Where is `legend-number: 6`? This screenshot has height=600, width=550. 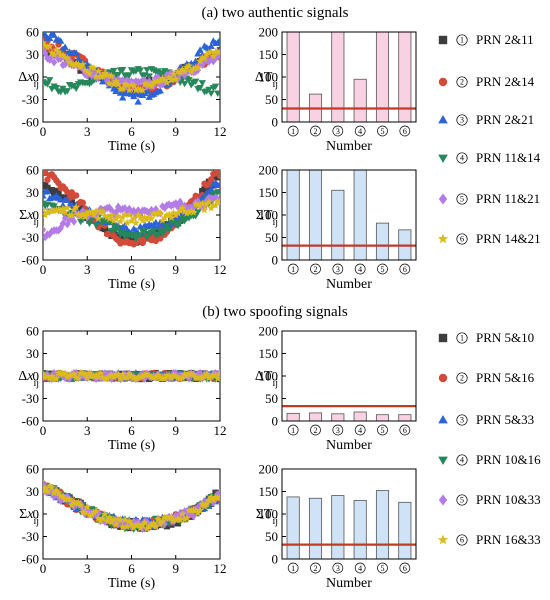
legend-number: 6 is located at coordinates (462, 540).